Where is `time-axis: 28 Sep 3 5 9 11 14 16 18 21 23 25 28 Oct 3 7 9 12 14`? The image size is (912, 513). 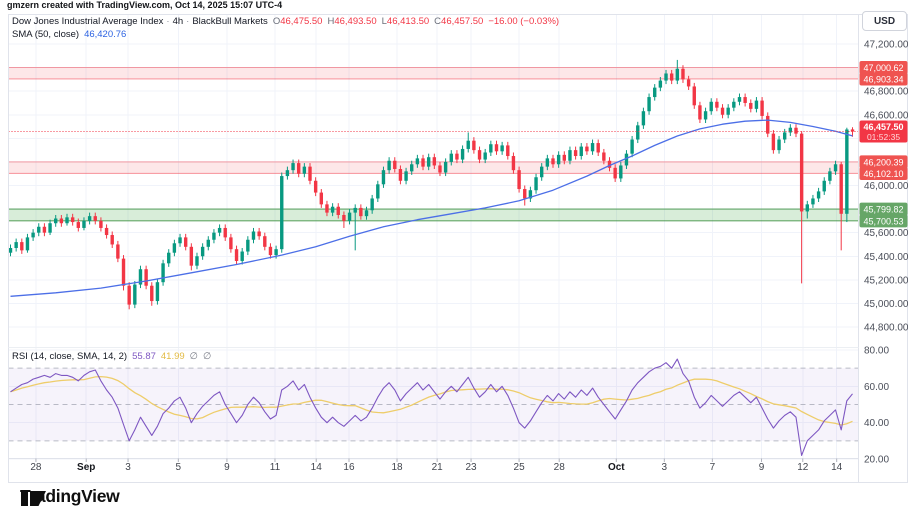
time-axis: 28 Sep 3 5 9 11 14 16 18 21 23 25 28 Oct 3 7 9 12 14 is located at coordinates (436, 466).